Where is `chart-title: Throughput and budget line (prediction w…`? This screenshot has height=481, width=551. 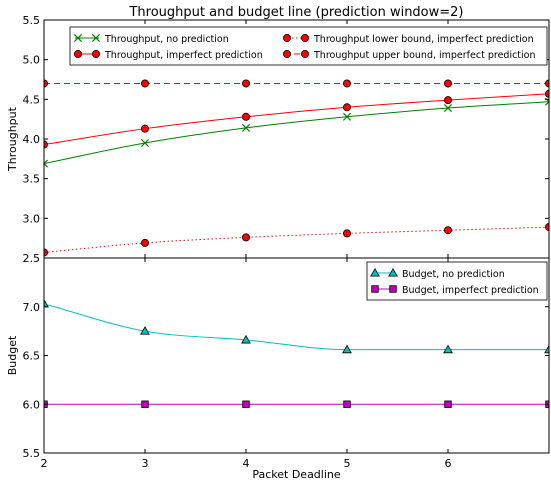
chart-title: Throughput and budget line (prediction w… is located at coordinates (295, 12).